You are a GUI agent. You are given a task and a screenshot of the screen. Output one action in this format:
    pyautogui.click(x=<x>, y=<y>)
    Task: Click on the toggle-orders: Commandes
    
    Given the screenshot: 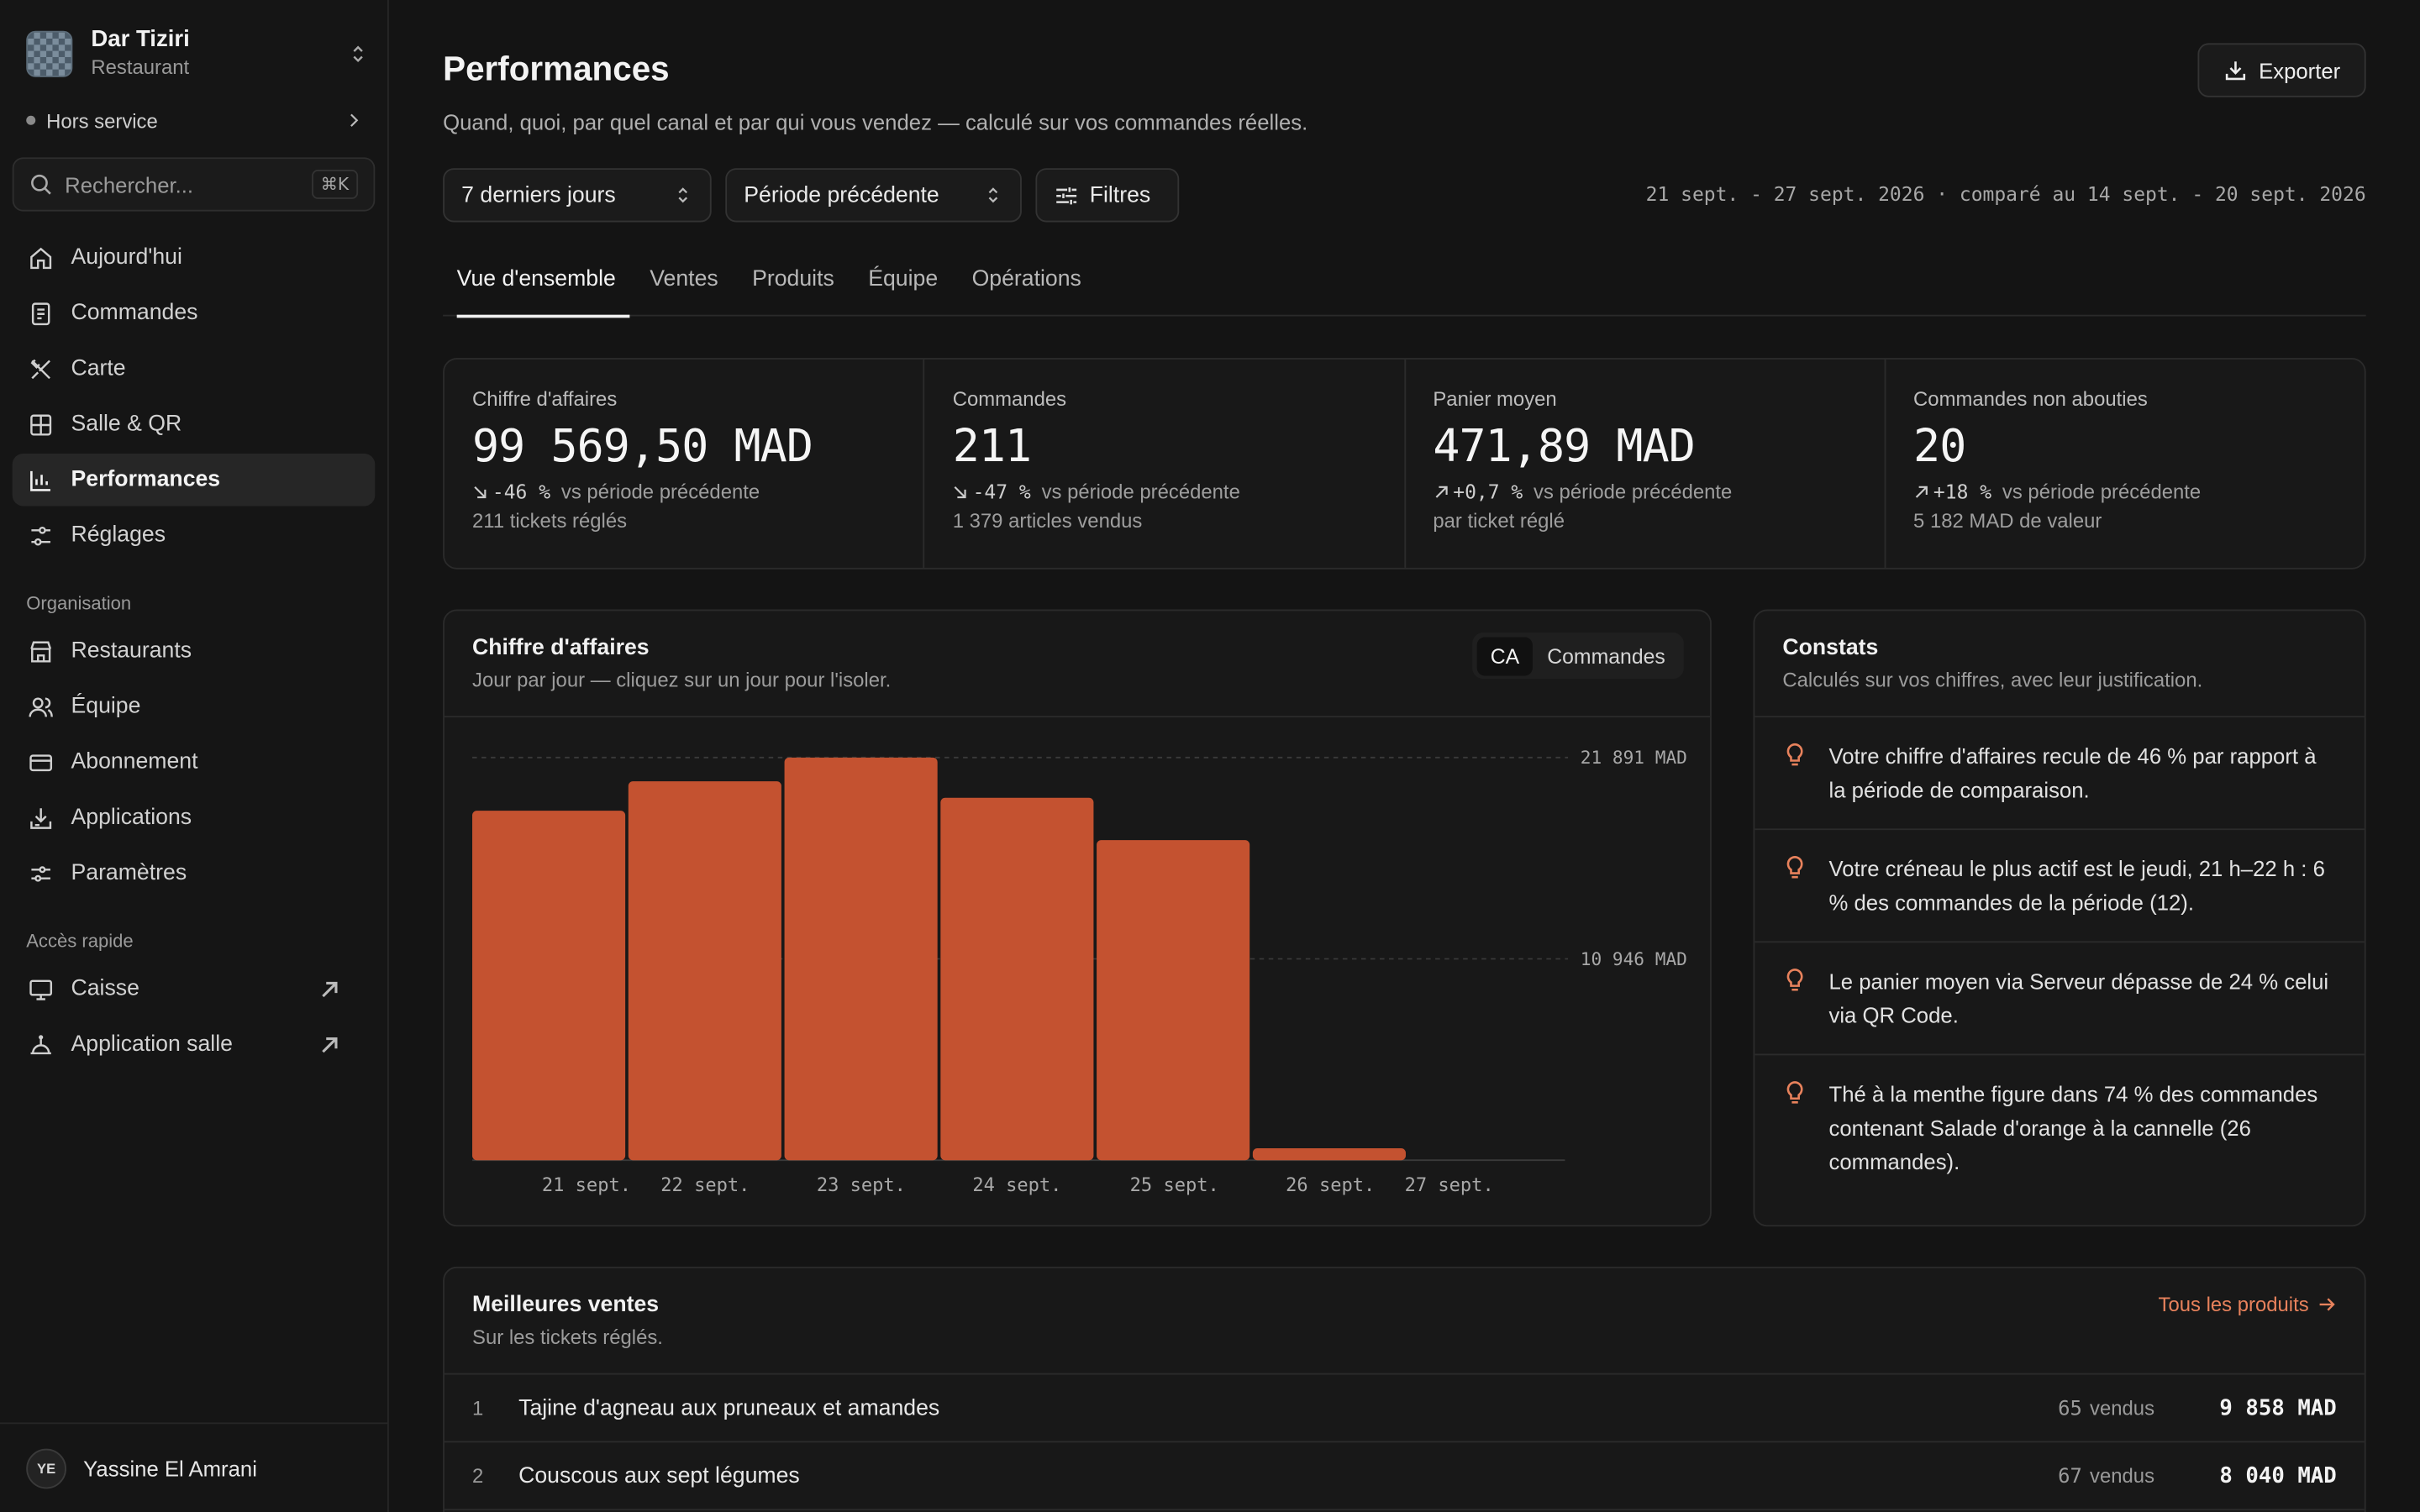 What is the action you would take?
    pyautogui.click(x=1606, y=655)
    